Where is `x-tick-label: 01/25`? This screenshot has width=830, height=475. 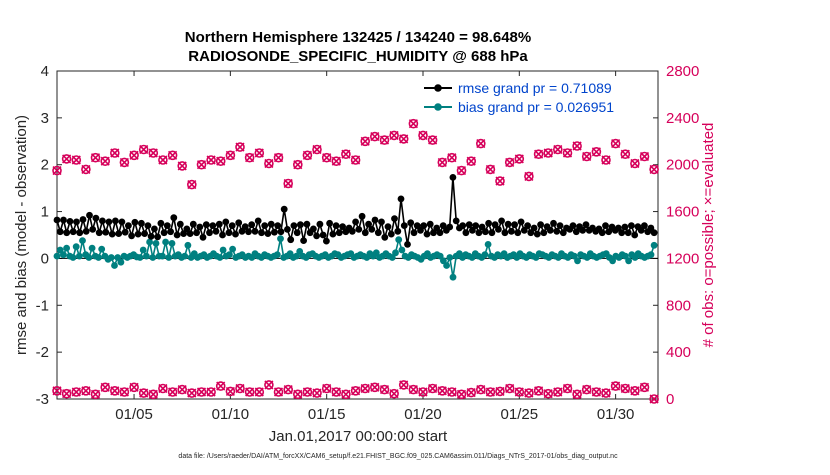 x-tick-label: 01/25 is located at coordinates (520, 414).